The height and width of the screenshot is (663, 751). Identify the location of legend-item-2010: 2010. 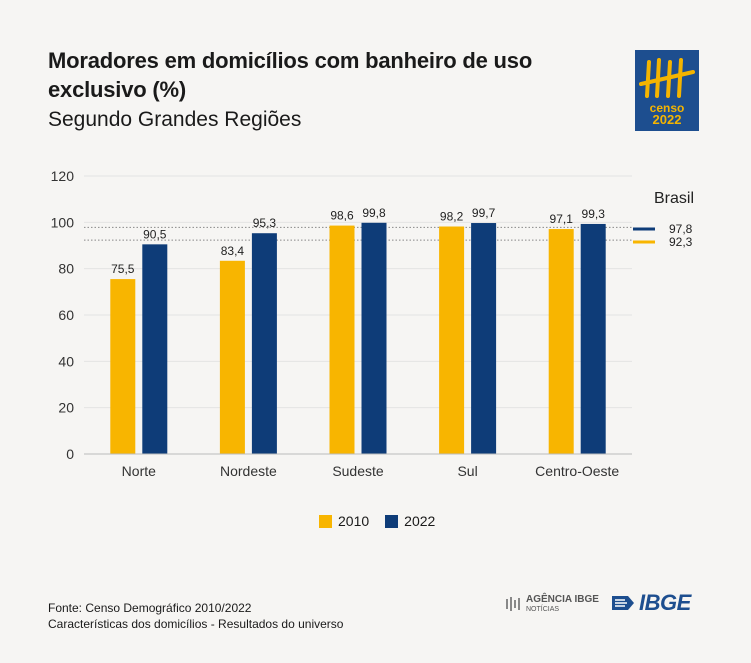
(344, 521).